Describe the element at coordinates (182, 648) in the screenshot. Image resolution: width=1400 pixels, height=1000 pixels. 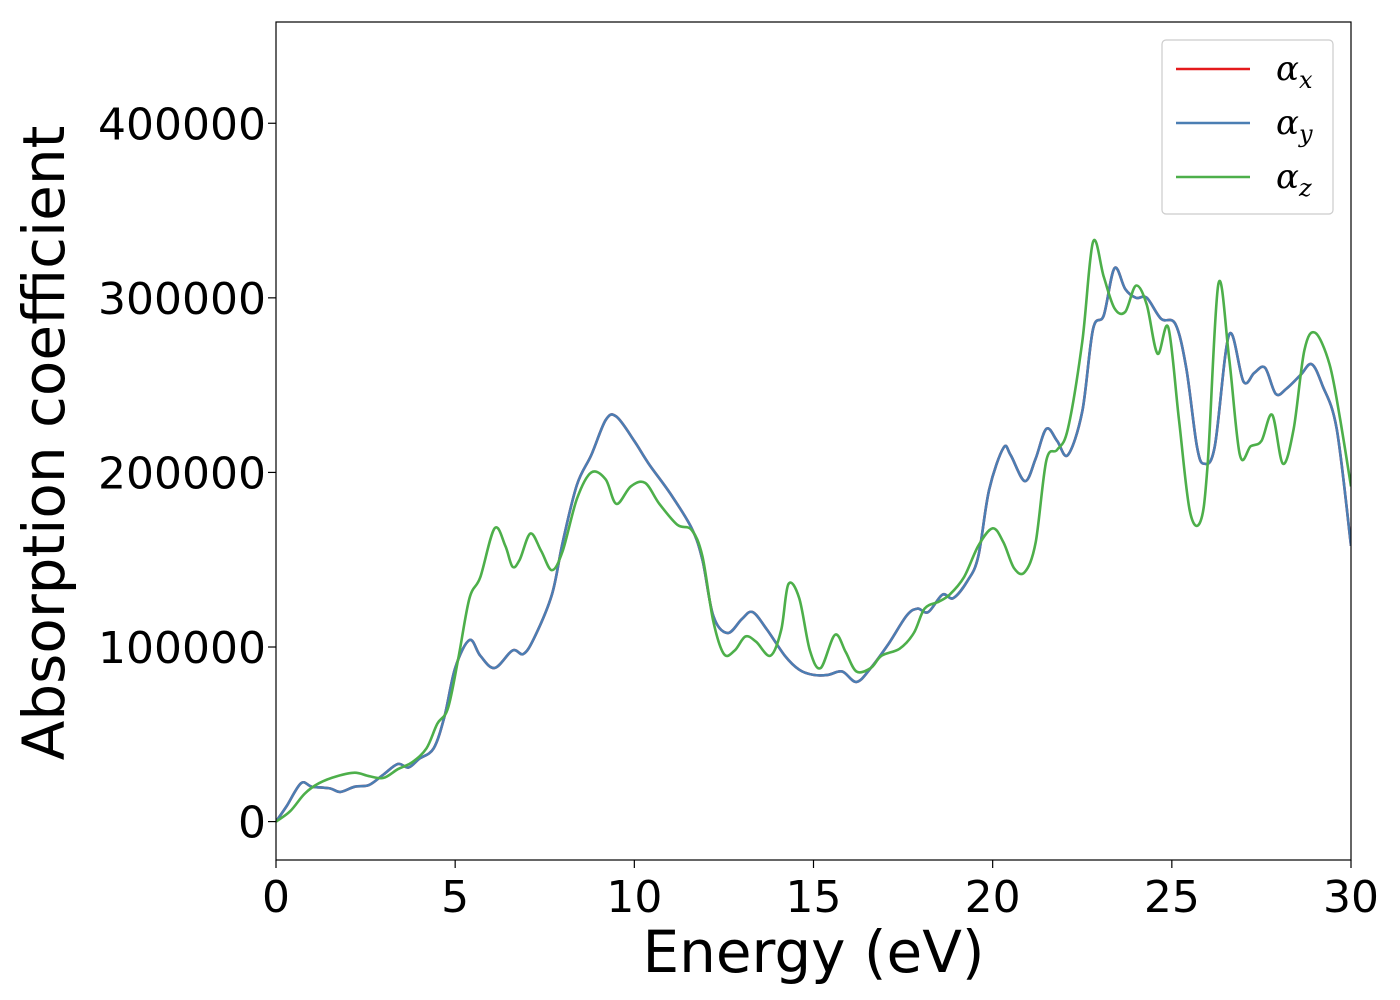
I see `y-tick-label: 100000` at that location.